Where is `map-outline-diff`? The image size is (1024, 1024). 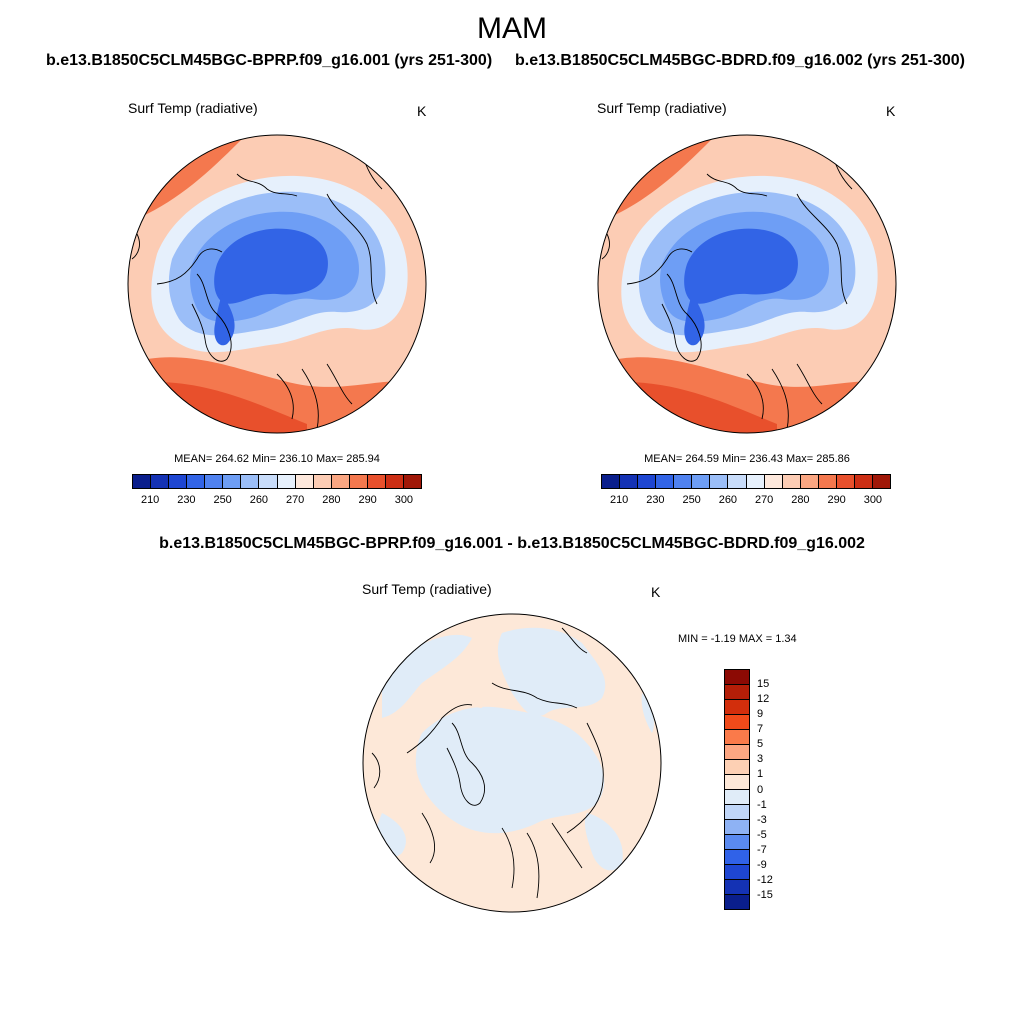 map-outline-diff is located at coordinates (512, 763).